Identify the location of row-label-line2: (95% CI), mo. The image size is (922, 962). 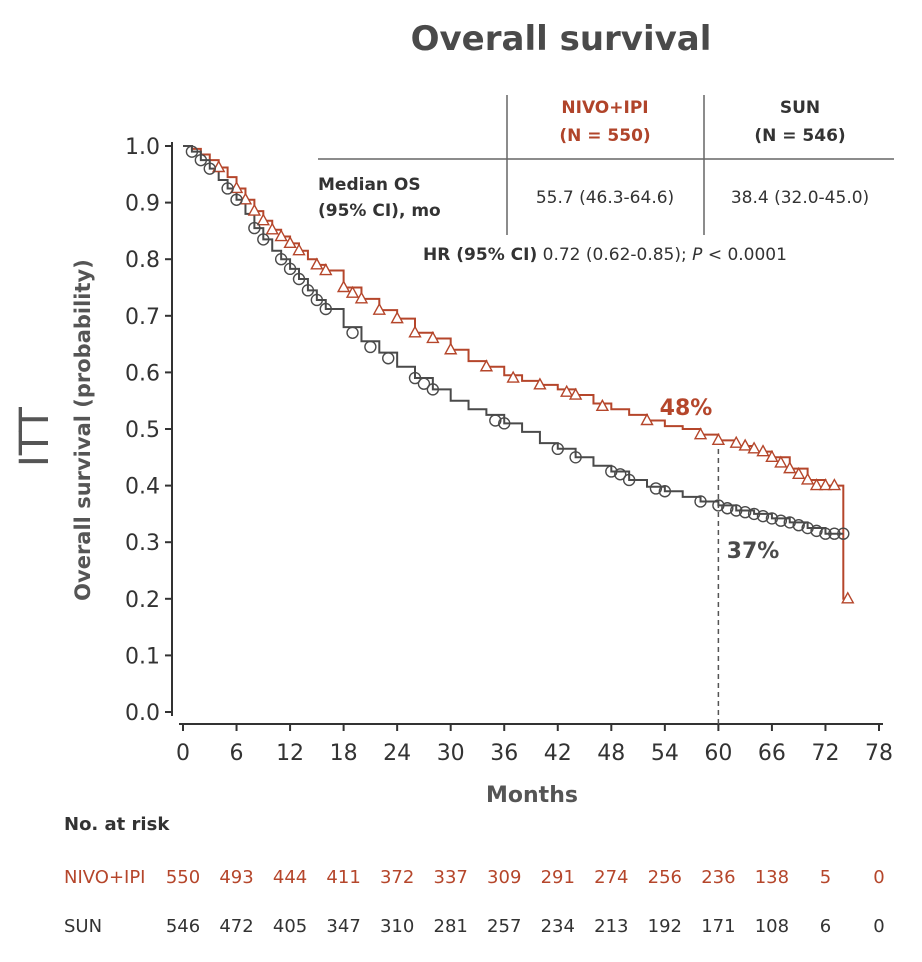
(379, 211).